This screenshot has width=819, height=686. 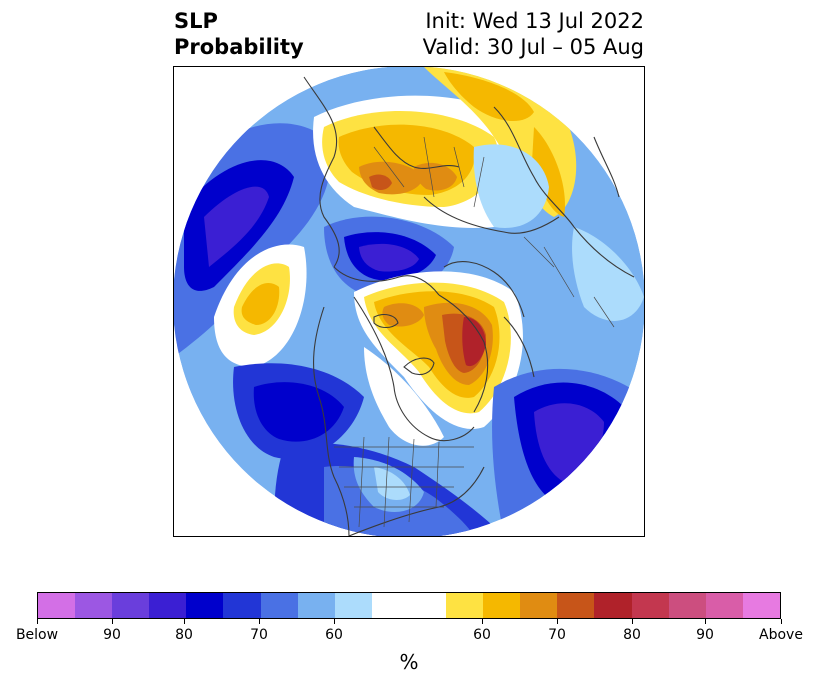 I want to click on map-title: SLP Probability, so click(x=239, y=34).